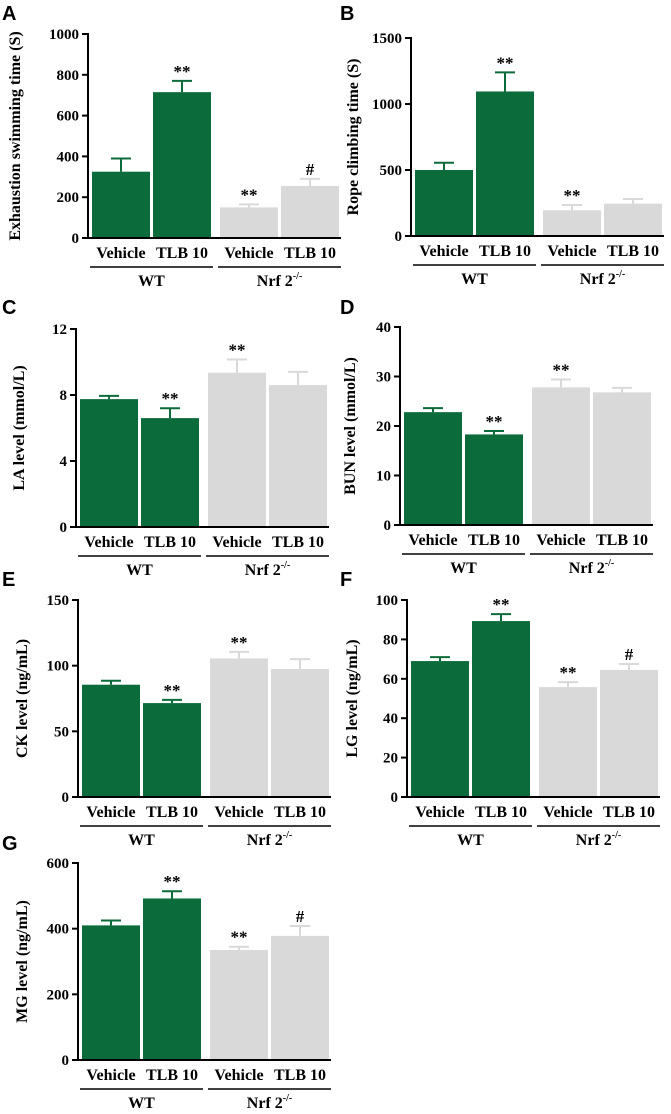 Image resolution: width=671 pixels, height=1114 pixels. Describe the element at coordinates (383, 378) in the screenshot. I see `y-tick-label: 30` at that location.